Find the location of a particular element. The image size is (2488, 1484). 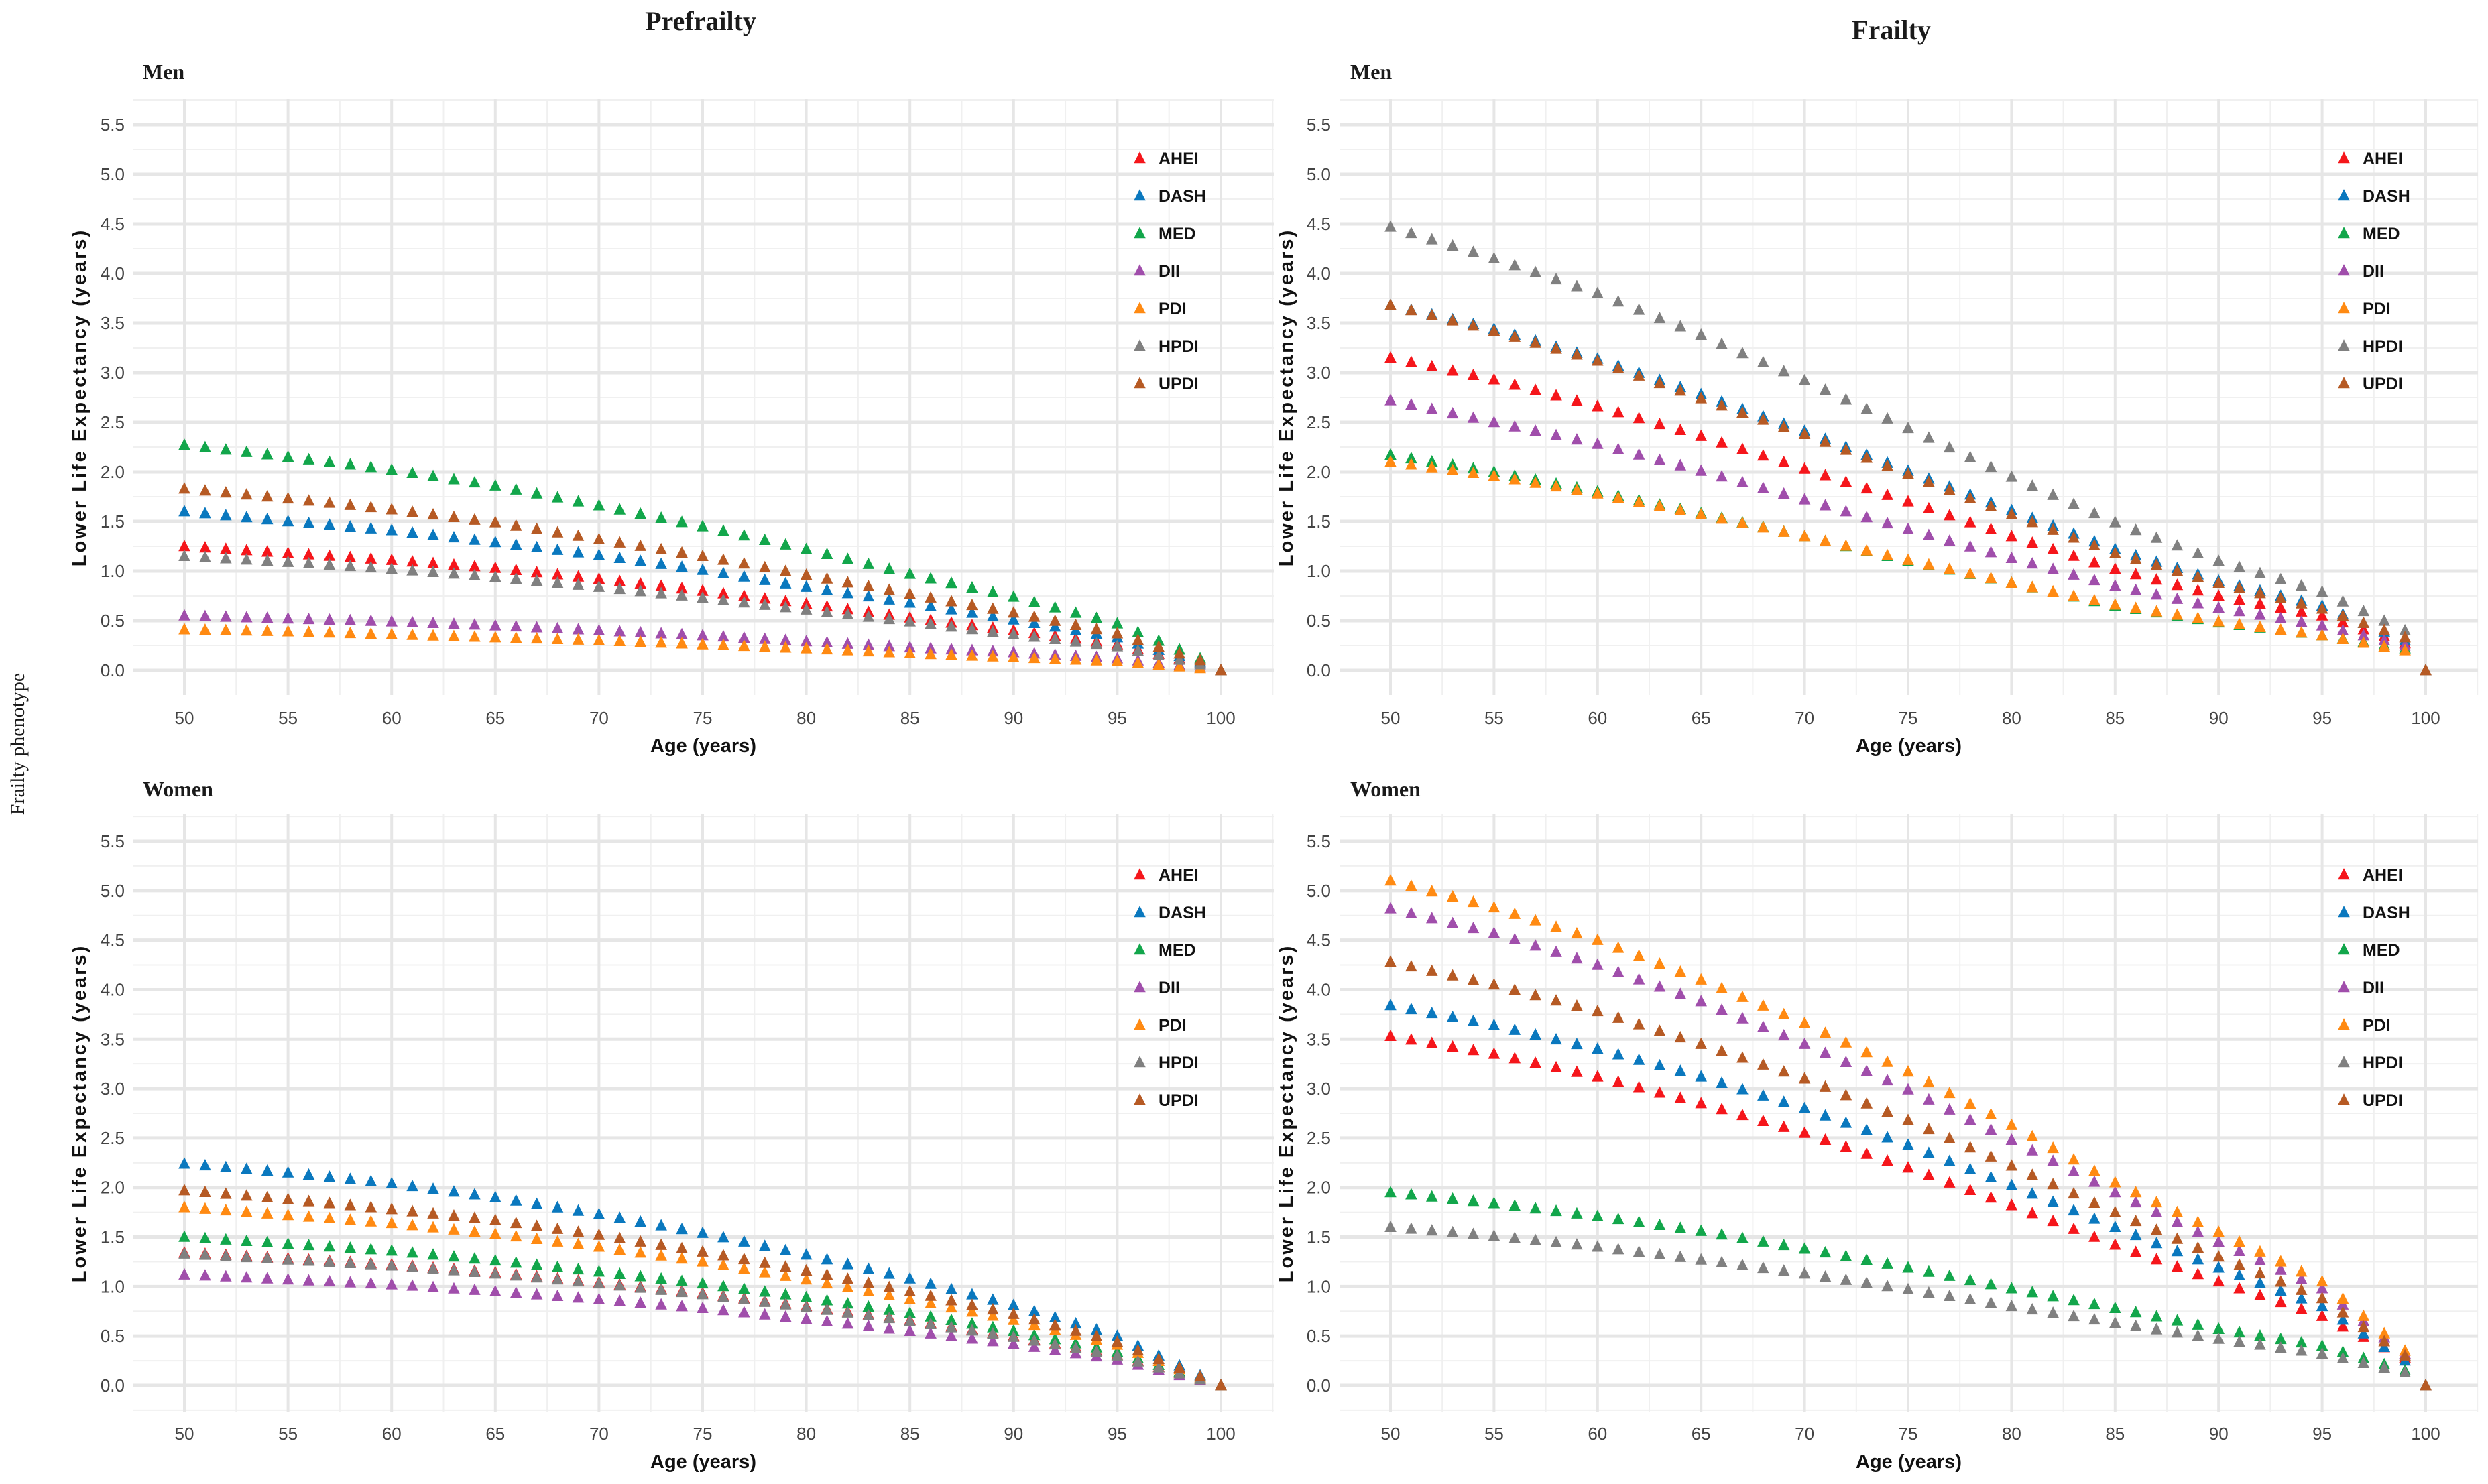

y-tick-label: 3.0 is located at coordinates (1319, 1088).